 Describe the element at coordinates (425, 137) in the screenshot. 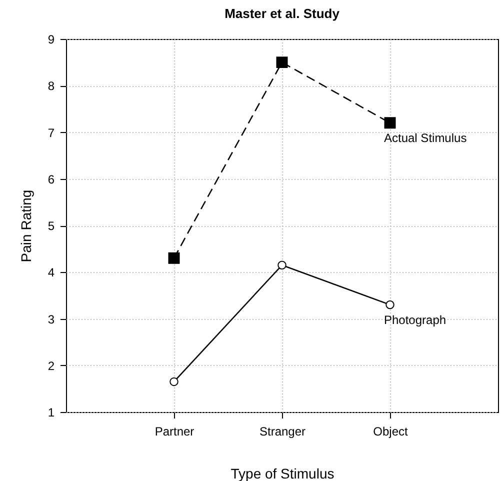

I see `series-label: Actual Stimulus` at that location.